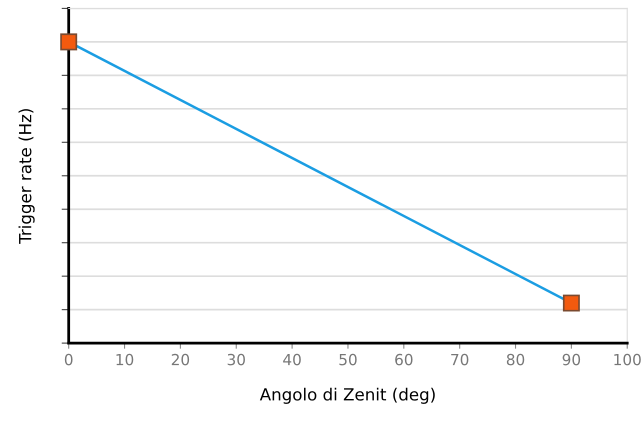  Describe the element at coordinates (627, 360) in the screenshot. I see `x-tick-label: 100` at that location.